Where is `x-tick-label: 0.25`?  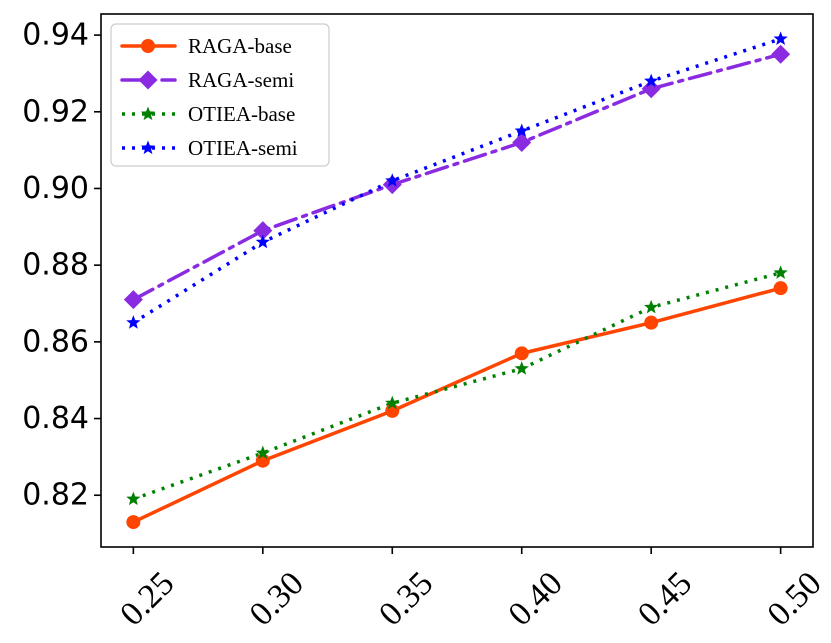
x-tick-label: 0.25 is located at coordinates (147, 599).